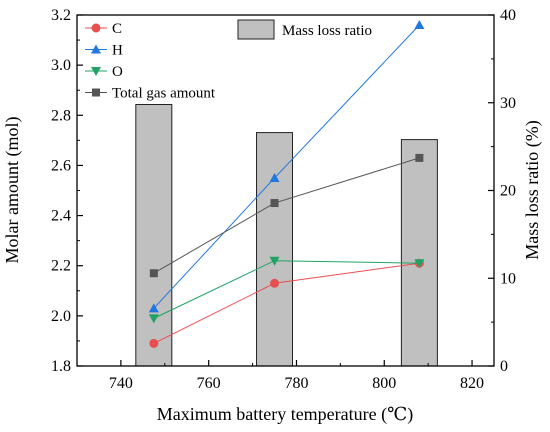 Image resolution: width=550 pixels, height=432 pixels. What do you see at coordinates (117, 51) in the screenshot?
I see `legend-label-h: H` at bounding box center [117, 51].